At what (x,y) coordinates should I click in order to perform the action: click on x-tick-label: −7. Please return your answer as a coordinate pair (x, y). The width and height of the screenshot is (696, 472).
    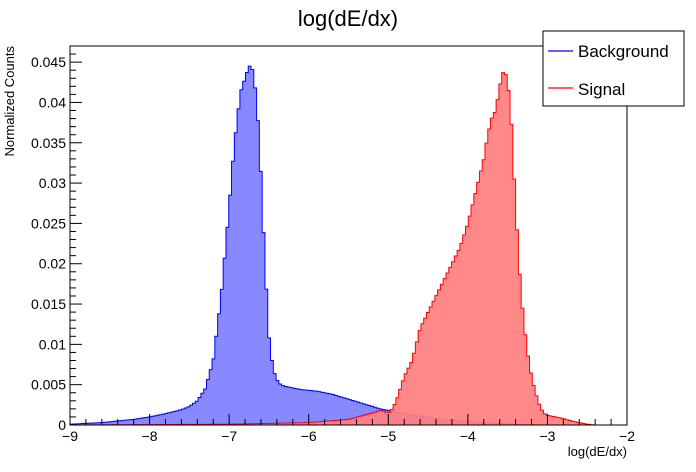
    Looking at the image, I should click on (229, 436).